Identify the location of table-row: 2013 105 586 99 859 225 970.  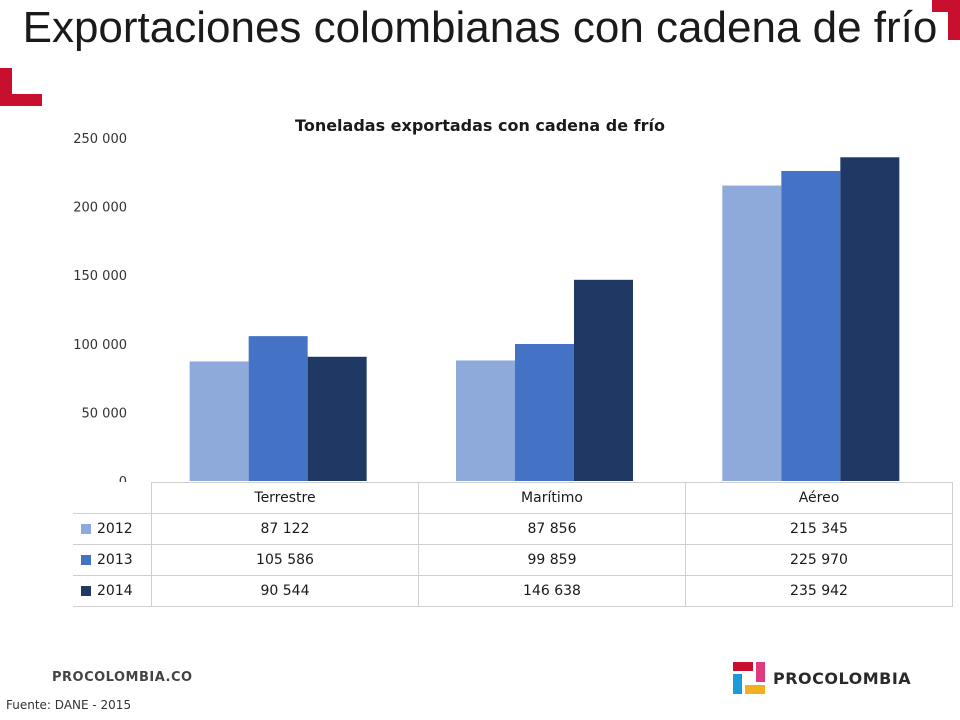
(513, 560).